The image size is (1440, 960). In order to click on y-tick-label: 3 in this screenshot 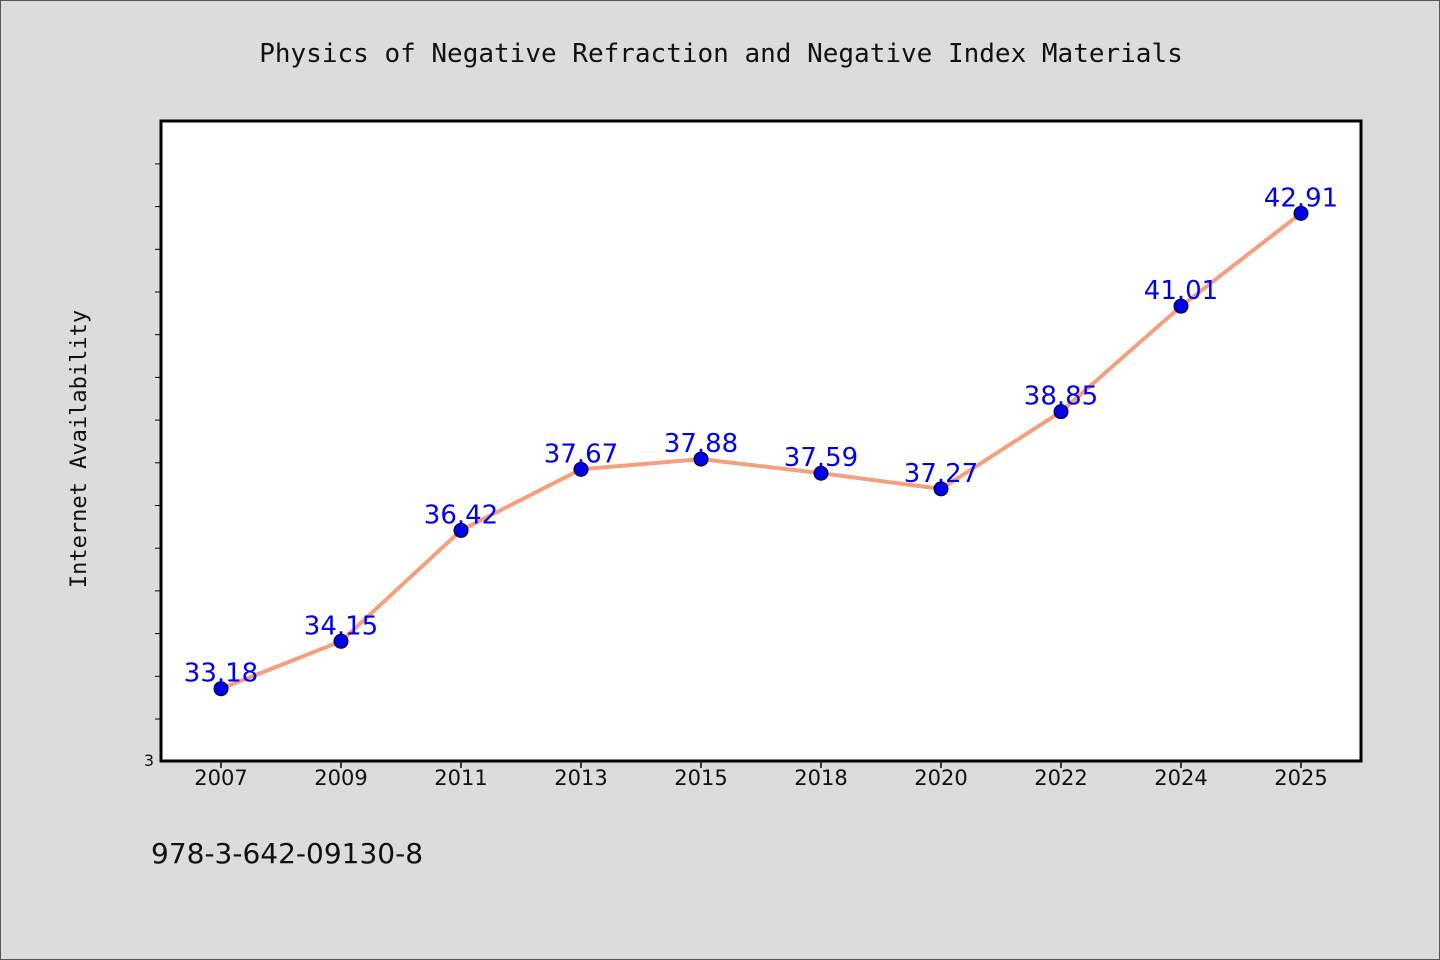, I will do `click(149, 760)`.